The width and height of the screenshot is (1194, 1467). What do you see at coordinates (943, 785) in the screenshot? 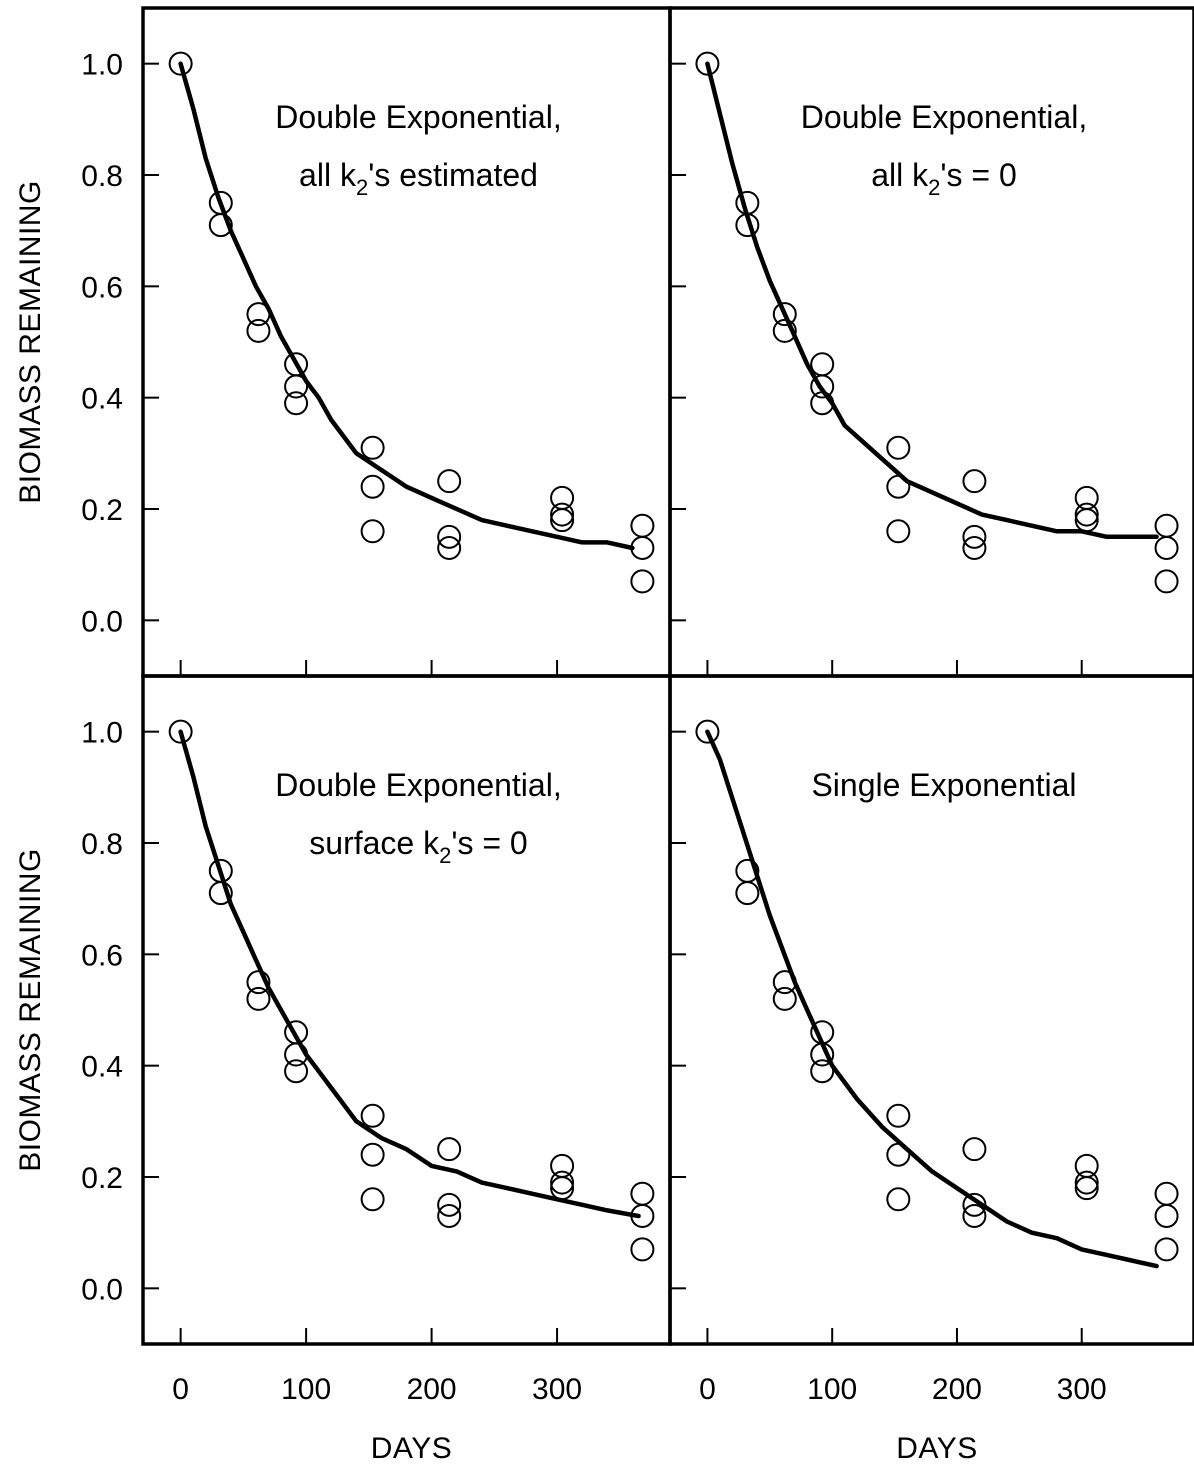
I see `panel-title-line: Single Exponential` at bounding box center [943, 785].